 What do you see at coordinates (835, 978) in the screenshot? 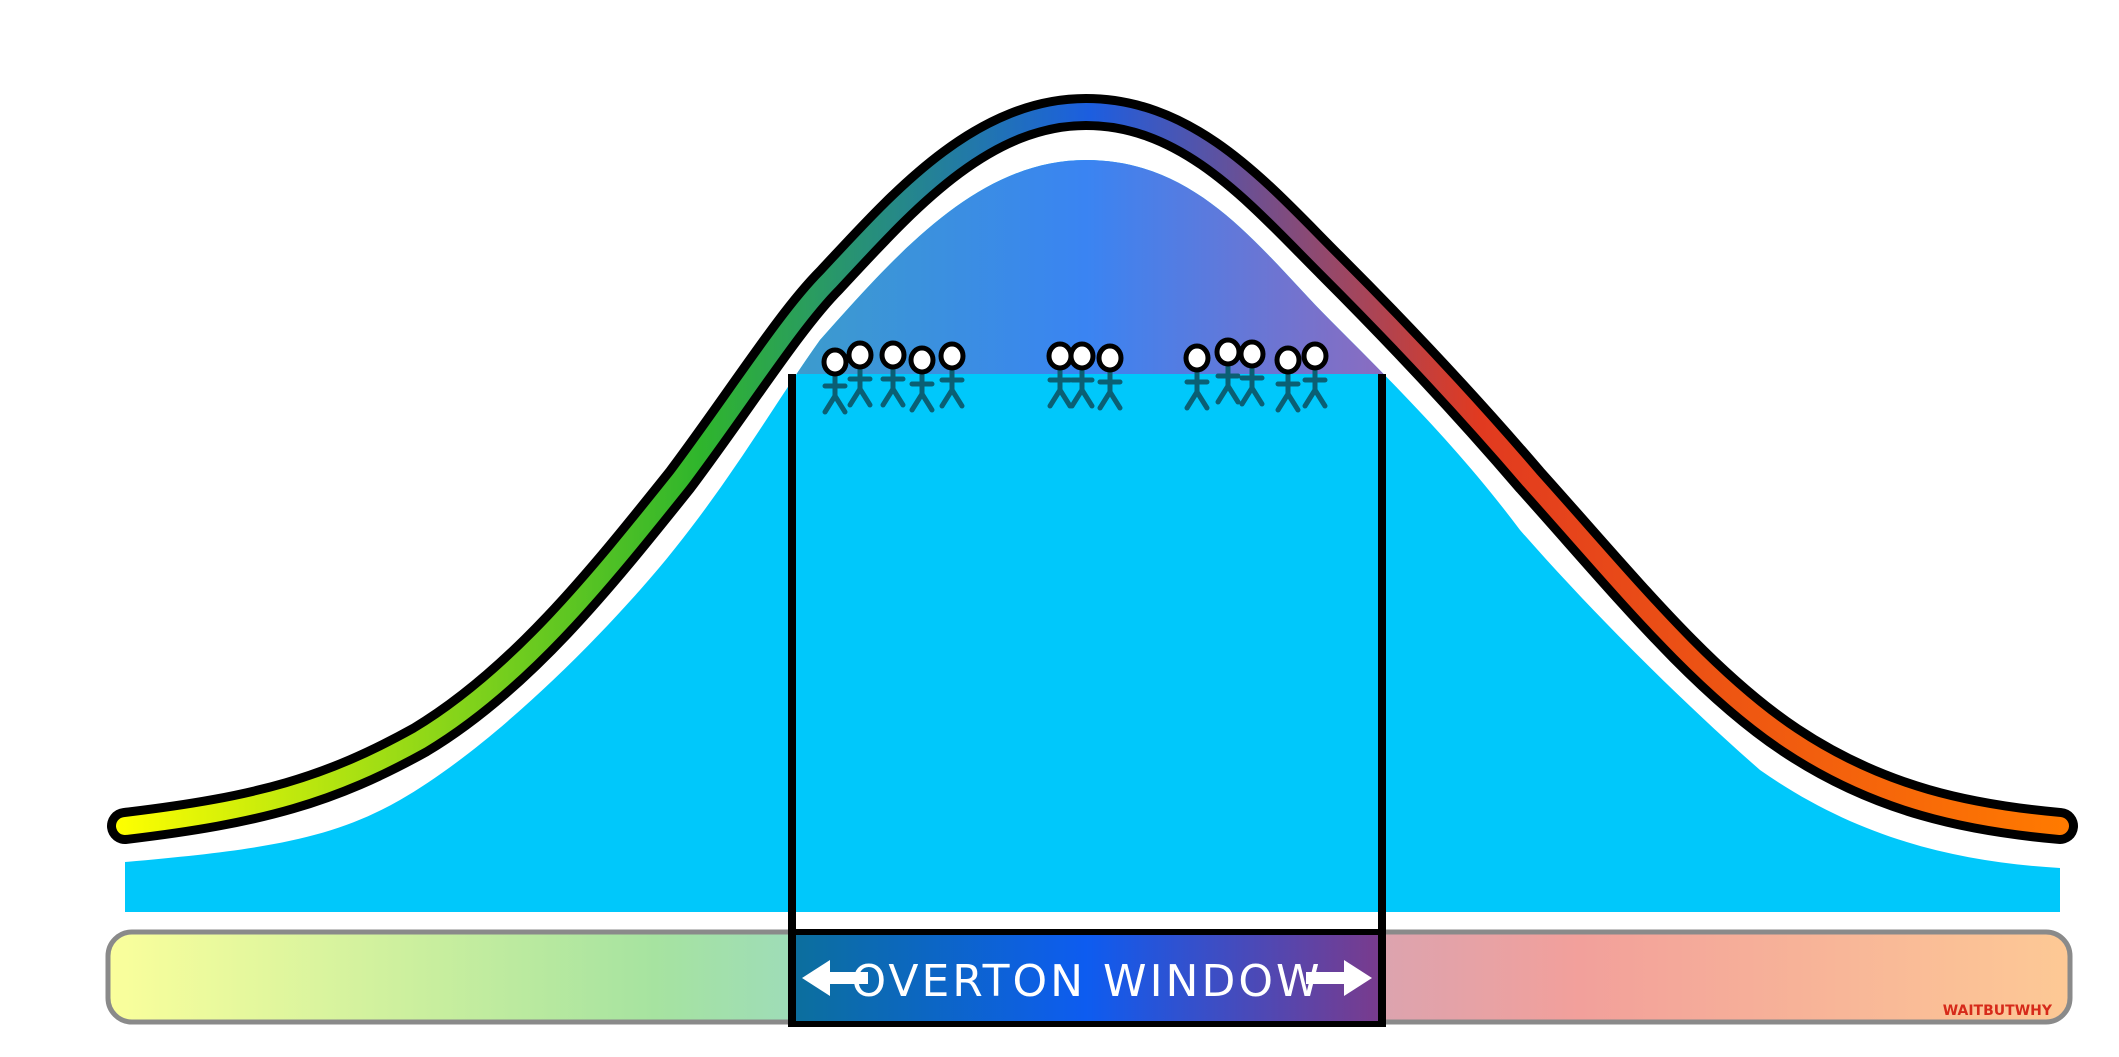
I see `arrow-left-icon` at bounding box center [835, 978].